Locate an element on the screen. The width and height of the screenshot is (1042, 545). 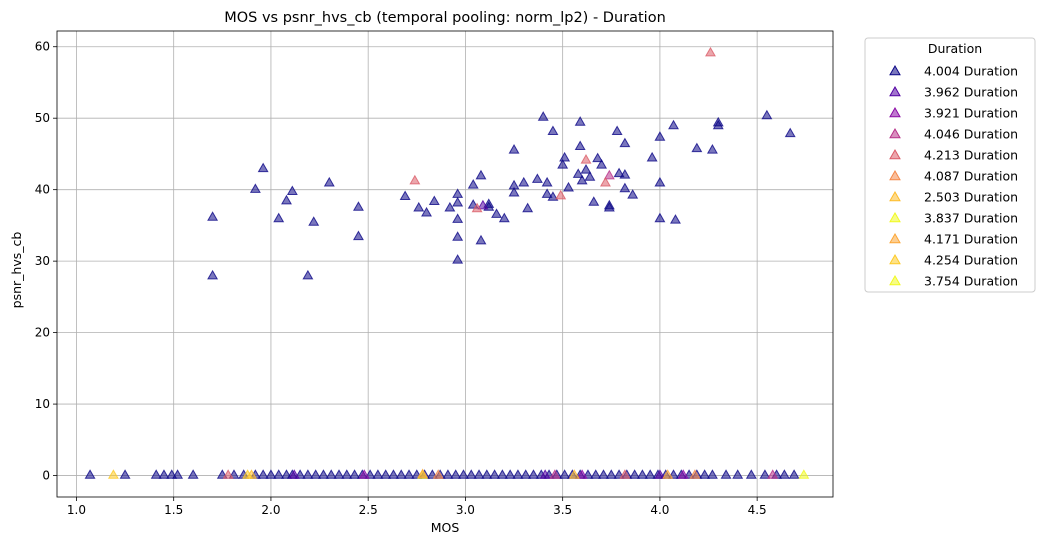
legend-label: 3.837 Duration is located at coordinates (971, 218).